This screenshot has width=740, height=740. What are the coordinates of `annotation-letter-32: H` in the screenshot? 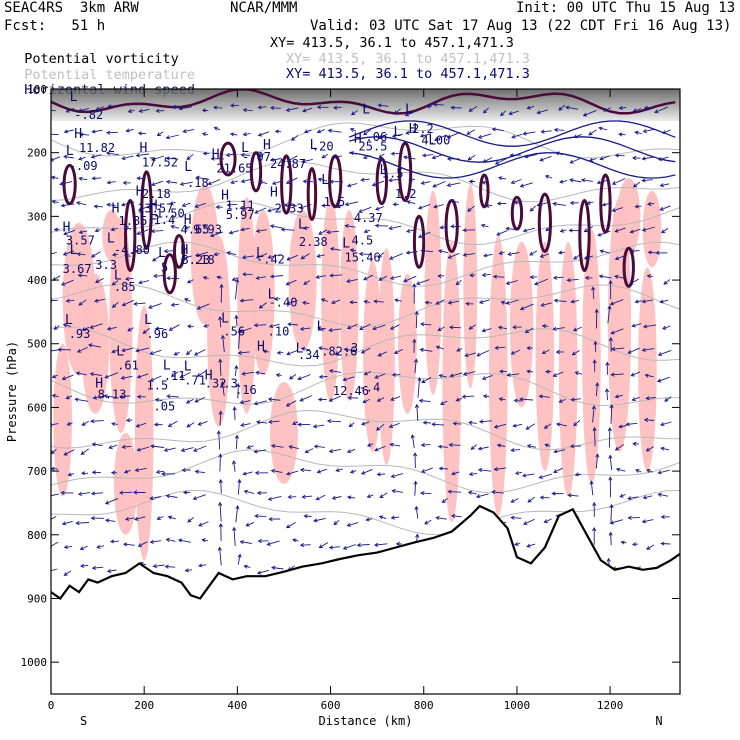 It's located at (185, 250).